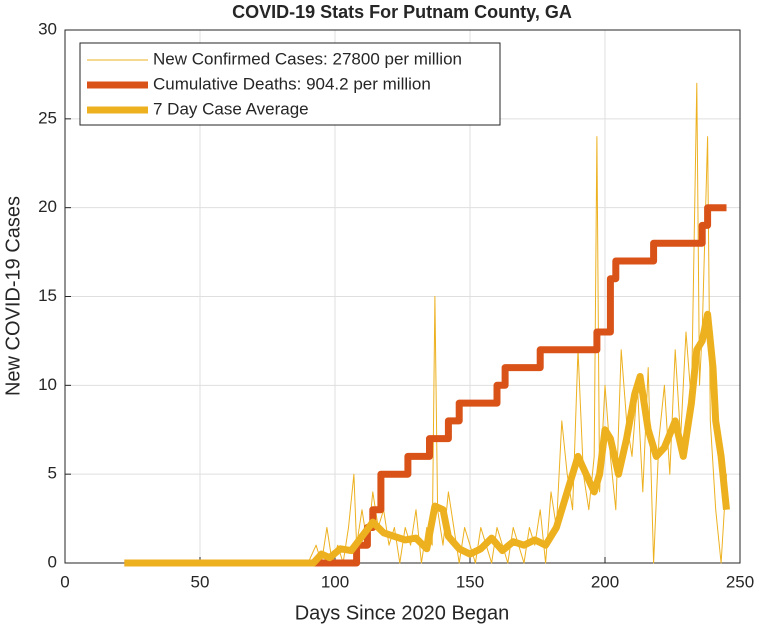 The height and width of the screenshot is (630, 761). I want to click on legend-box, so click(290, 84).